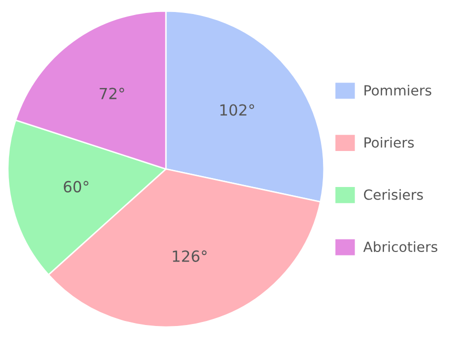  What do you see at coordinates (398, 90) in the screenshot?
I see `legend-label: Pommiers` at bounding box center [398, 90].